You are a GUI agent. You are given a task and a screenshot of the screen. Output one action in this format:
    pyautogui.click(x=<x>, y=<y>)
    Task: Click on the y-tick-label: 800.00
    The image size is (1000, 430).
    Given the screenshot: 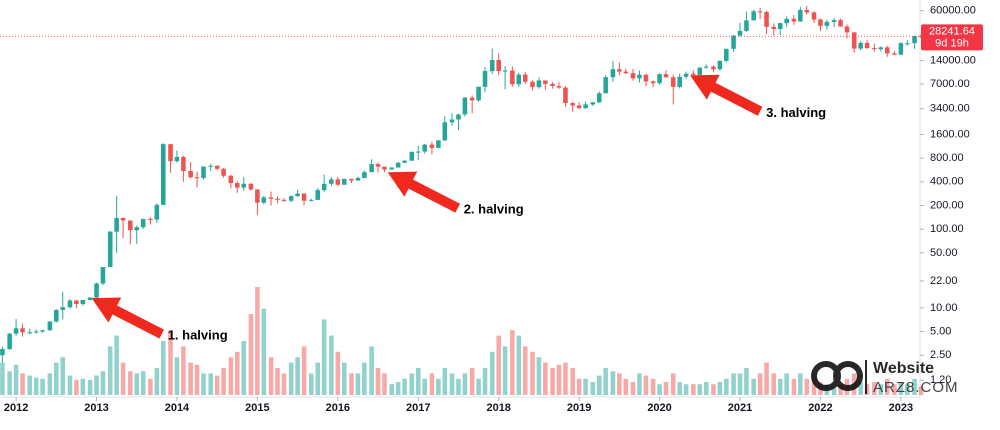 What is the action you would take?
    pyautogui.click(x=947, y=158)
    